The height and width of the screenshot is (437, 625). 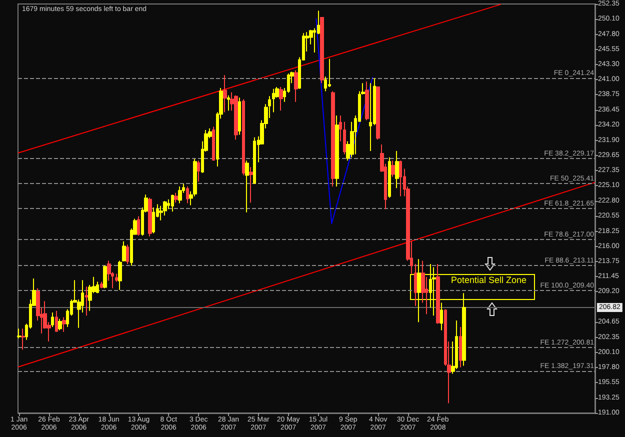 I want to click on label-box: Potential Sell Zone, so click(x=472, y=287).